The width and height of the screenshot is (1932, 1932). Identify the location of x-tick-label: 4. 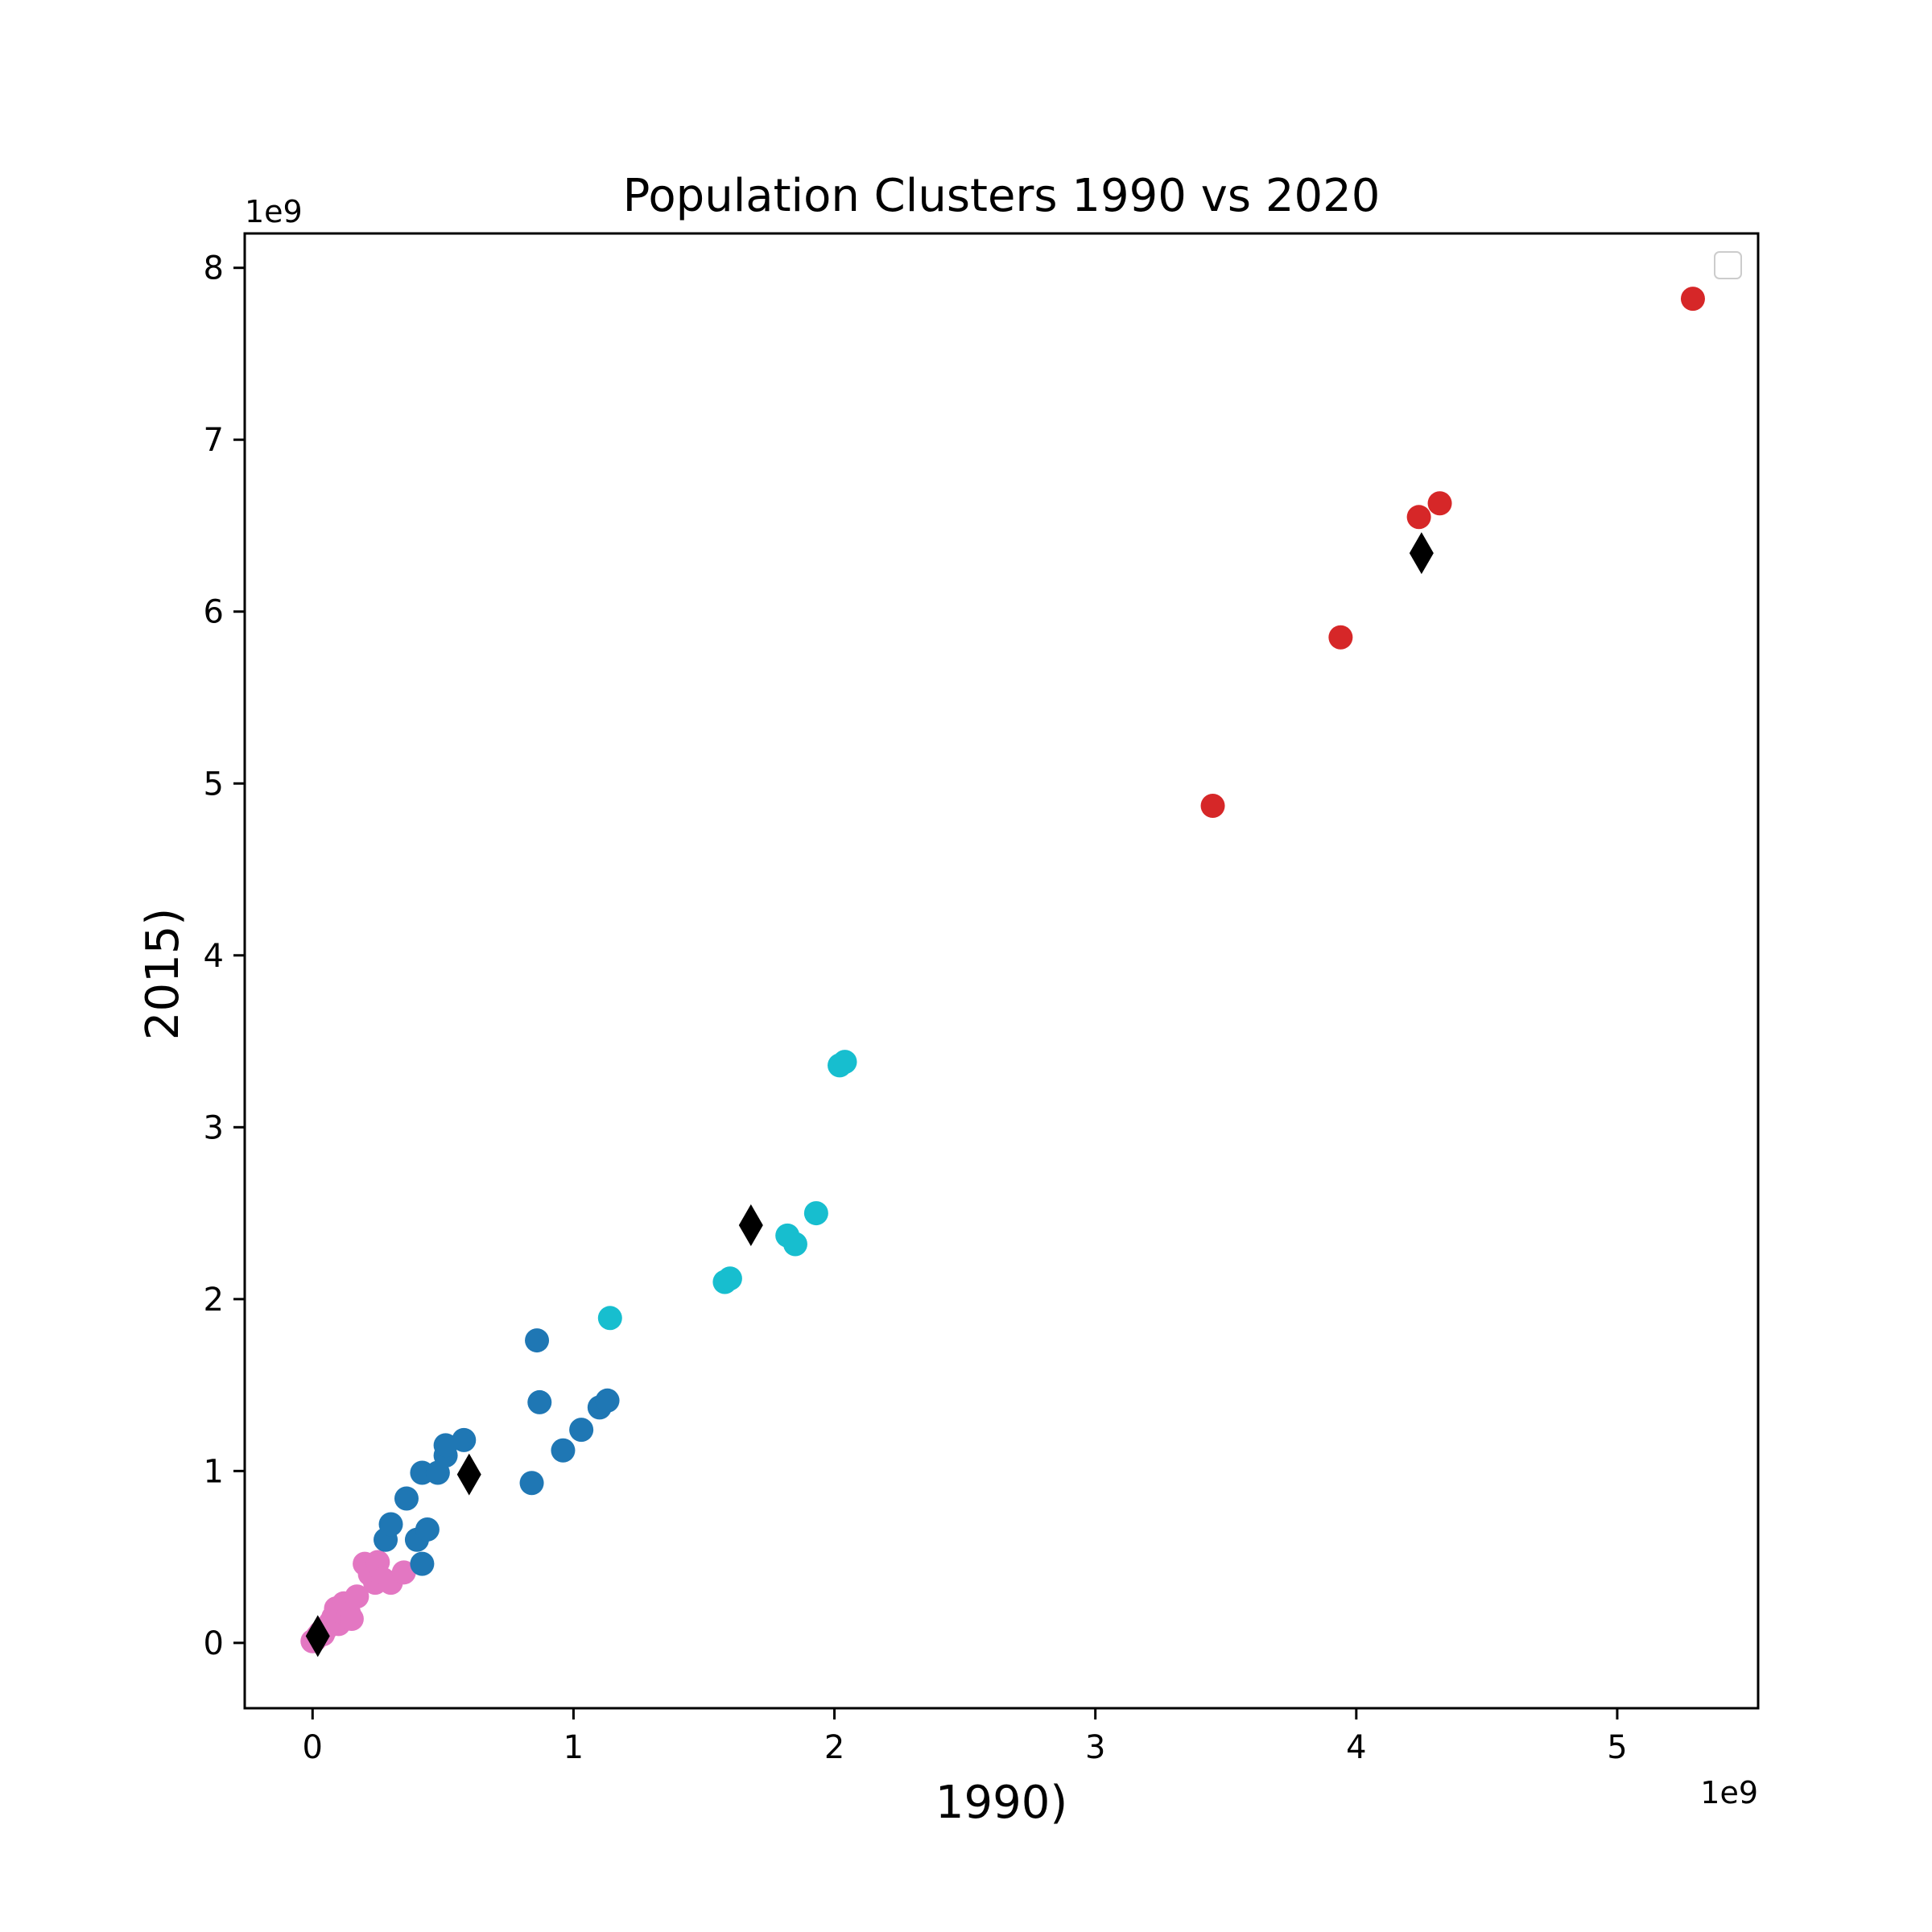
(1356, 1747).